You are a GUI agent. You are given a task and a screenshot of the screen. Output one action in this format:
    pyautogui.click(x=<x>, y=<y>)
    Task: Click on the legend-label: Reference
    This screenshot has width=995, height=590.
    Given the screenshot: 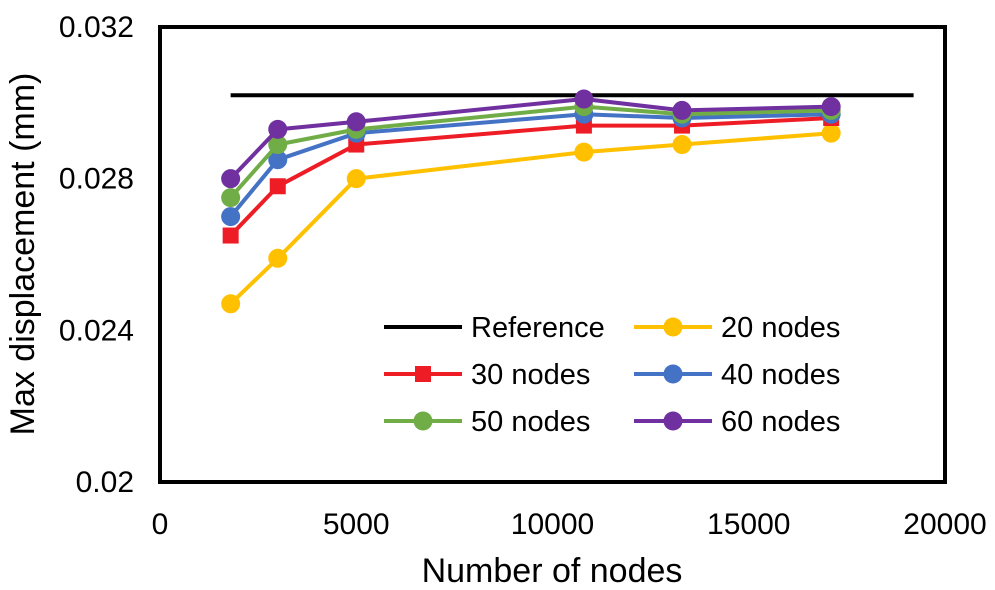 What is the action you would take?
    pyautogui.click(x=538, y=328)
    